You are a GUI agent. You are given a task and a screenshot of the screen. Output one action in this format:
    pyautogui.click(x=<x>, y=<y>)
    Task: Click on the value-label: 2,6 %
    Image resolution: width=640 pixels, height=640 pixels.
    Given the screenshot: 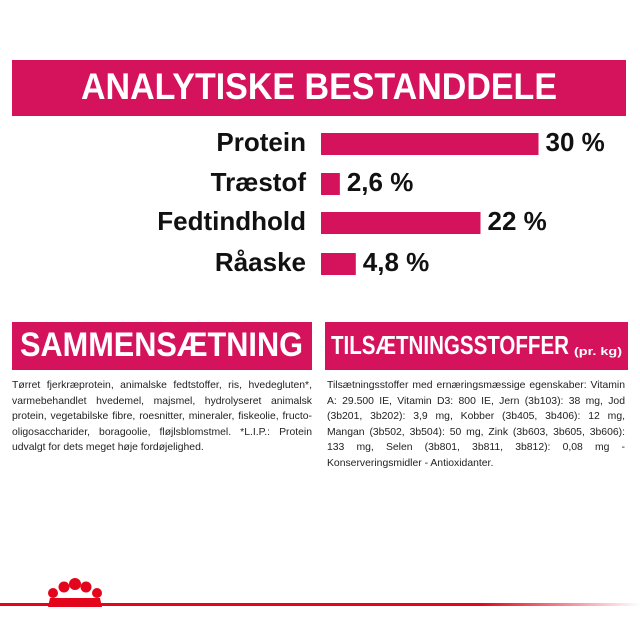 What is the action you would take?
    pyautogui.click(x=380, y=182)
    